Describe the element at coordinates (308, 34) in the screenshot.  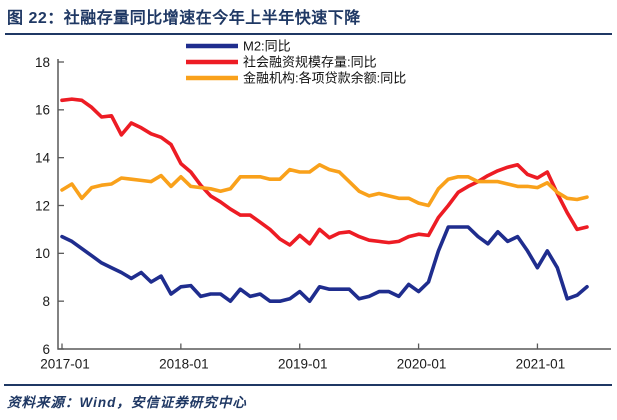
I see `title-rule` at that location.